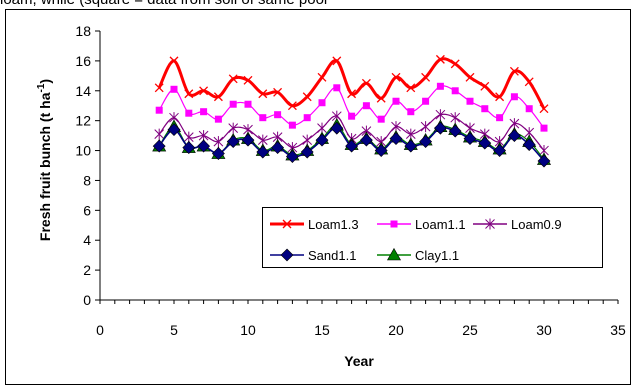 The height and width of the screenshot is (387, 637). I want to click on legend-label-loam1-3: Loam1.3, so click(333, 224).